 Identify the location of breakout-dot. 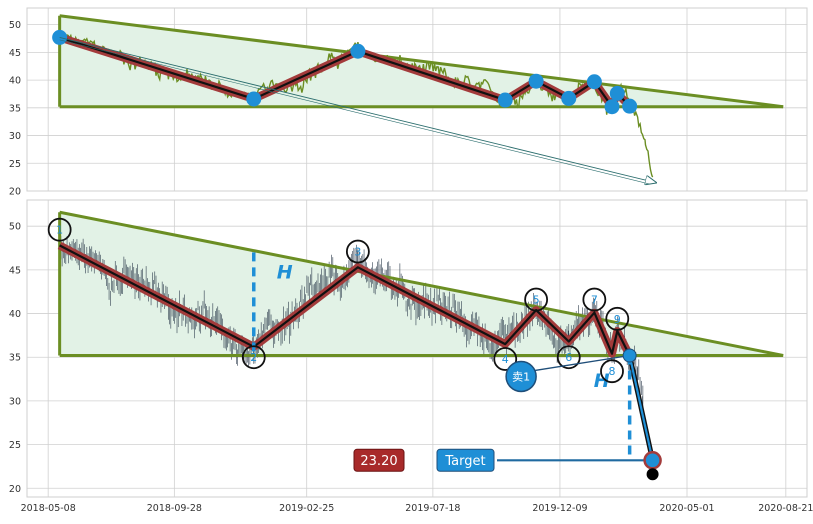
(629, 355).